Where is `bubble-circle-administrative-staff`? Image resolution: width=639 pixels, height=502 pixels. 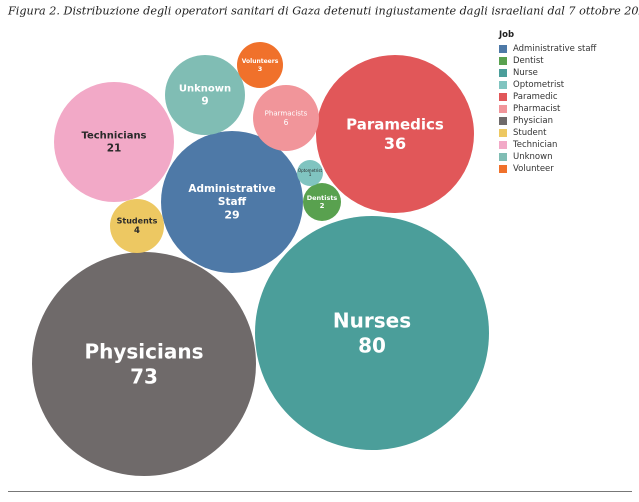
bubble-circle-administrative-staff is located at coordinates (232, 202).